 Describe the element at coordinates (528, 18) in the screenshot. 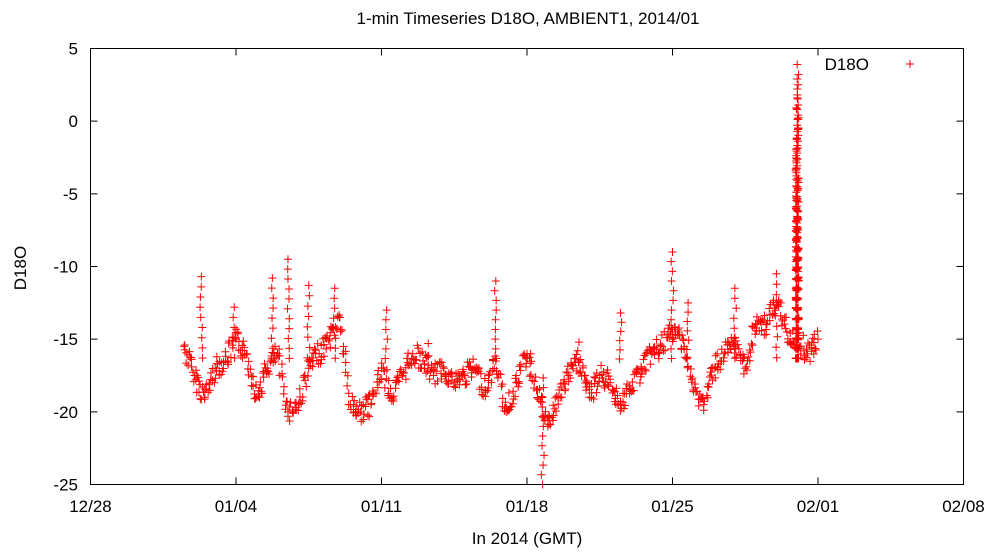

I see `chart-title: 1-min Timeseries D18O, AMBIENT1, 2014/01` at that location.